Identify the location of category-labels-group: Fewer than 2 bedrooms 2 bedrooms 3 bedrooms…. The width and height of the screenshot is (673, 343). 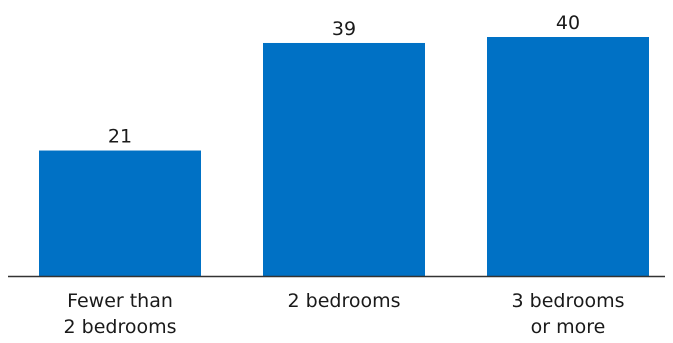
(344, 314).